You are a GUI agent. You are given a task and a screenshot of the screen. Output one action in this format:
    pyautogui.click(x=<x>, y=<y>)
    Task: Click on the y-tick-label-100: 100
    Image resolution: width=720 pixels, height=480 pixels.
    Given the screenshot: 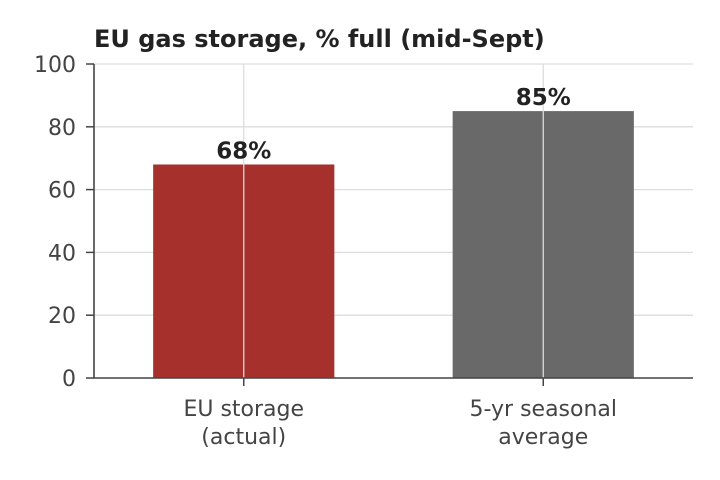 What is the action you would take?
    pyautogui.click(x=55, y=65)
    